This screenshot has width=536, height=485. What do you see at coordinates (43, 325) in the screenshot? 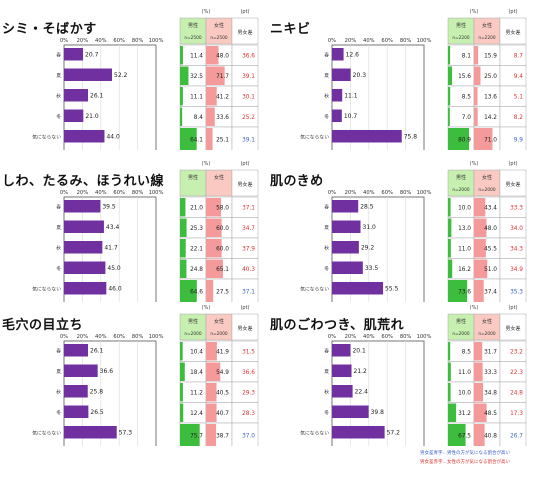
I see `panel-title: 毛穴の目立ち` at bounding box center [43, 325].